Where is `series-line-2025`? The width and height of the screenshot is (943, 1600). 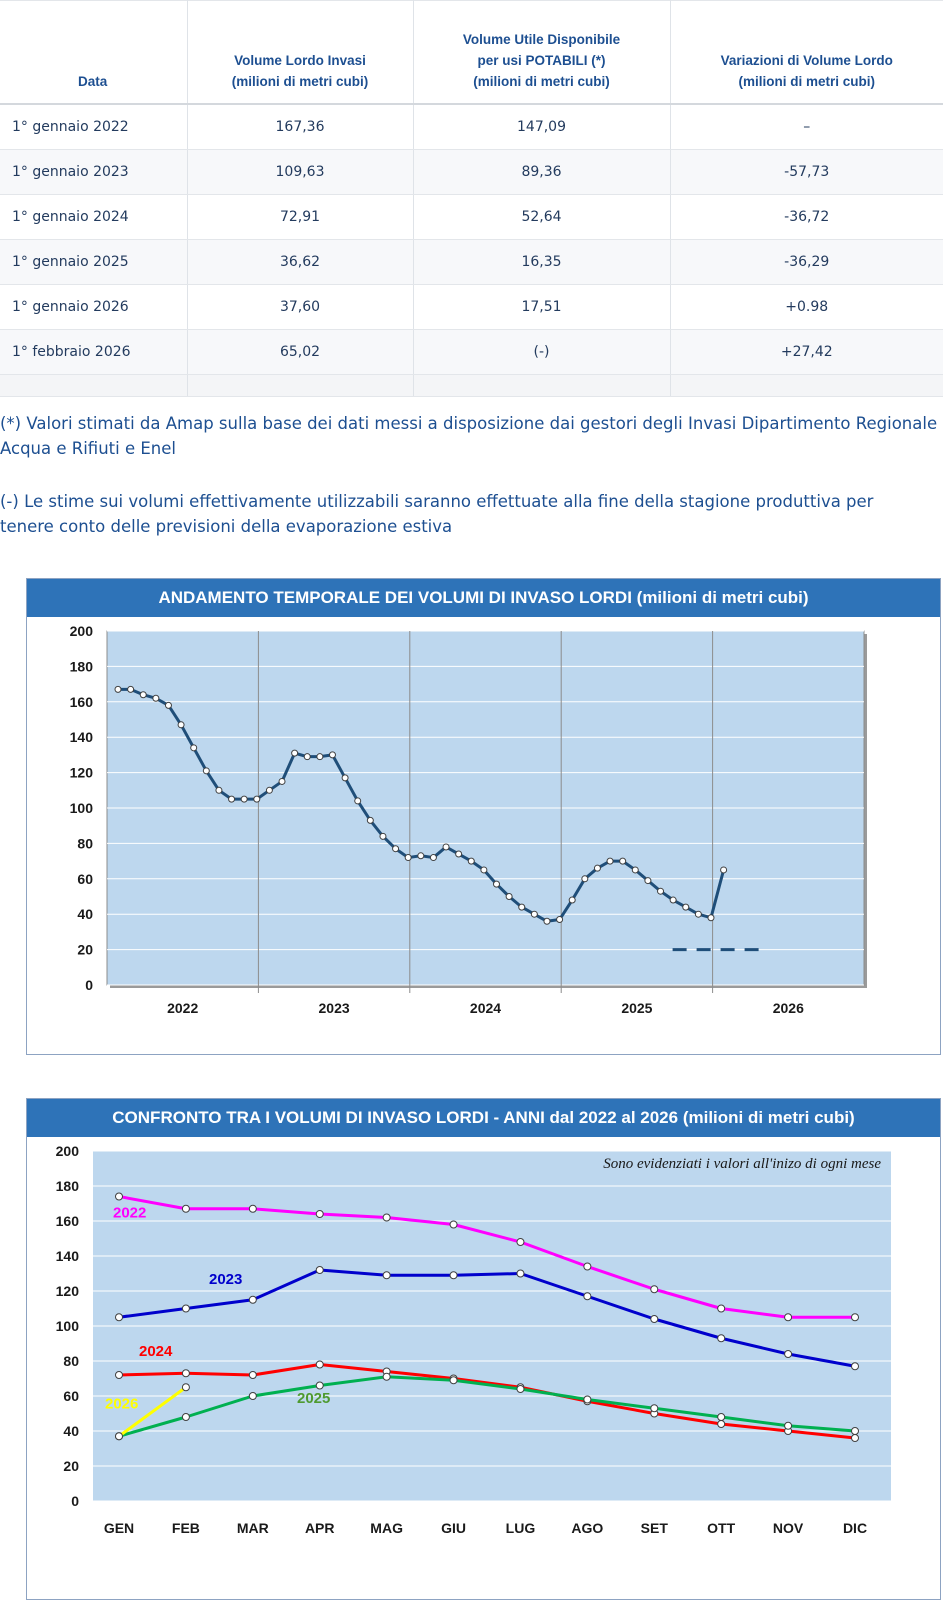 series-line-2025 is located at coordinates (487, 1406).